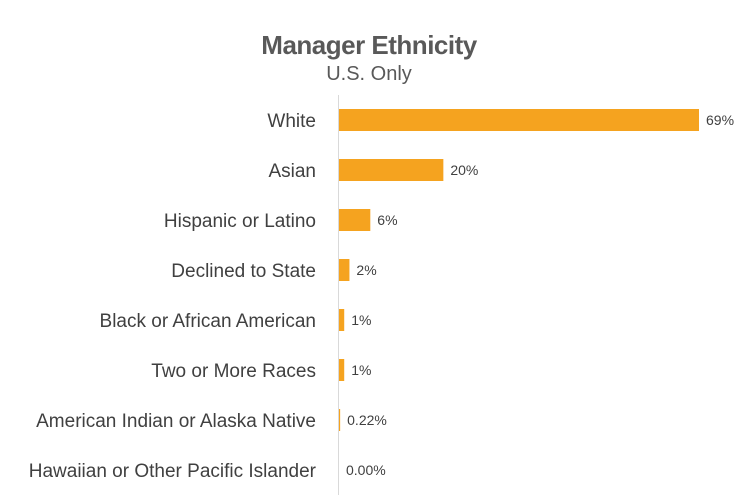 The width and height of the screenshot is (738, 495). I want to click on category-label: Hispanic or Latino, so click(240, 221).